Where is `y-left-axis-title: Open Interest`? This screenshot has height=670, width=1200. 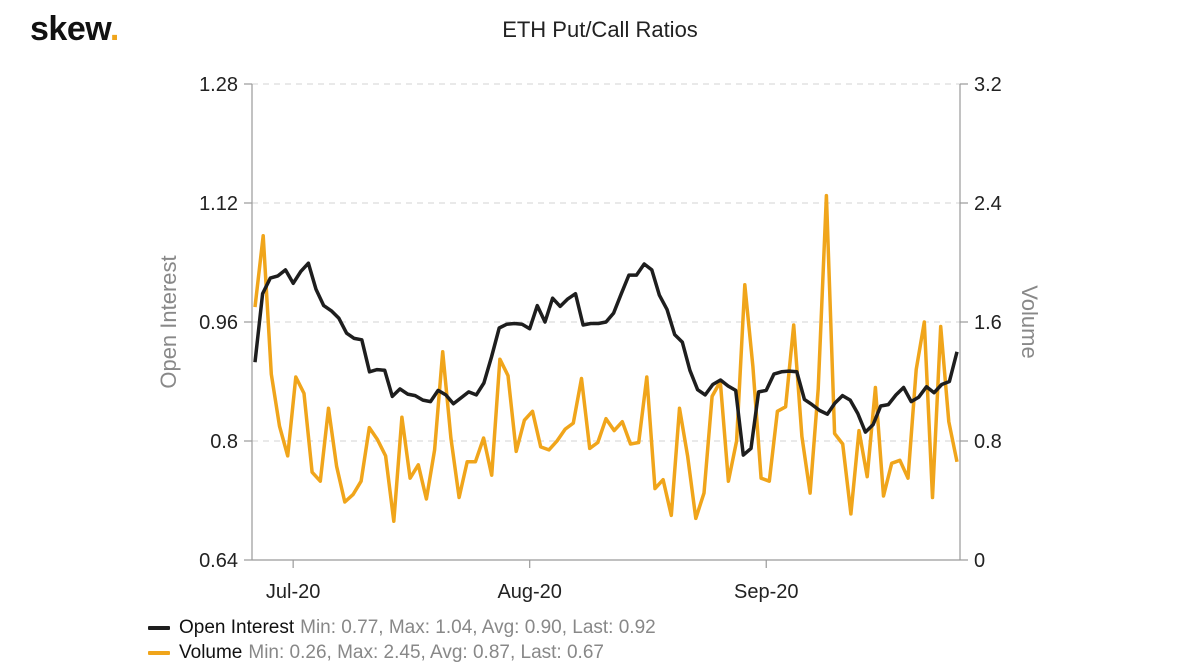
y-left-axis-title: Open Interest is located at coordinates (168, 321).